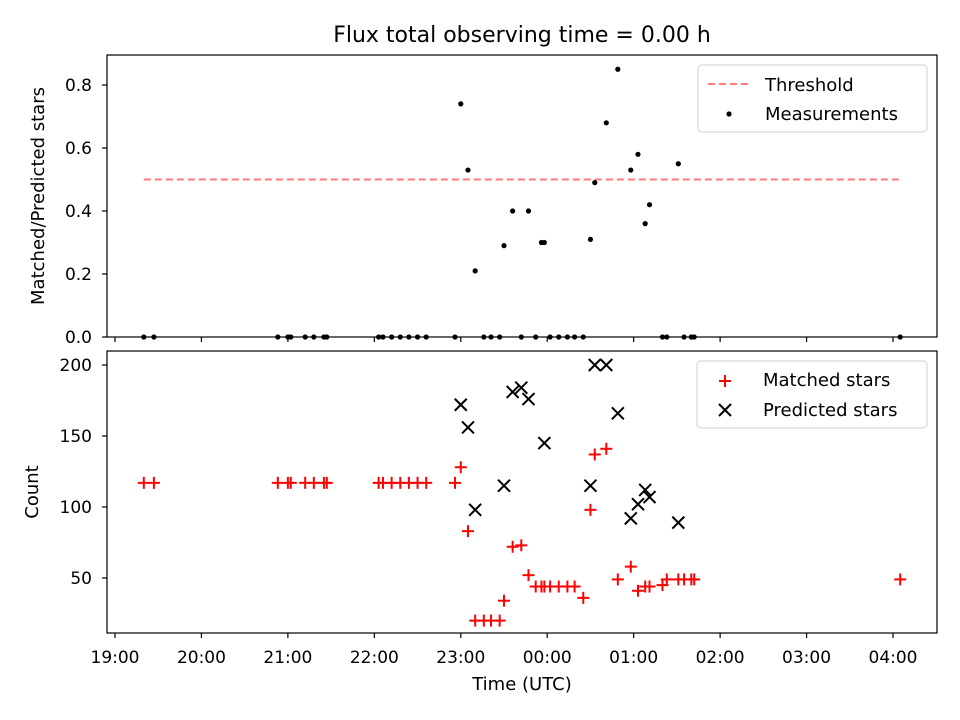 This screenshot has height=720, width=960. I want to click on legend-matched-label: Matched stars, so click(826, 380).